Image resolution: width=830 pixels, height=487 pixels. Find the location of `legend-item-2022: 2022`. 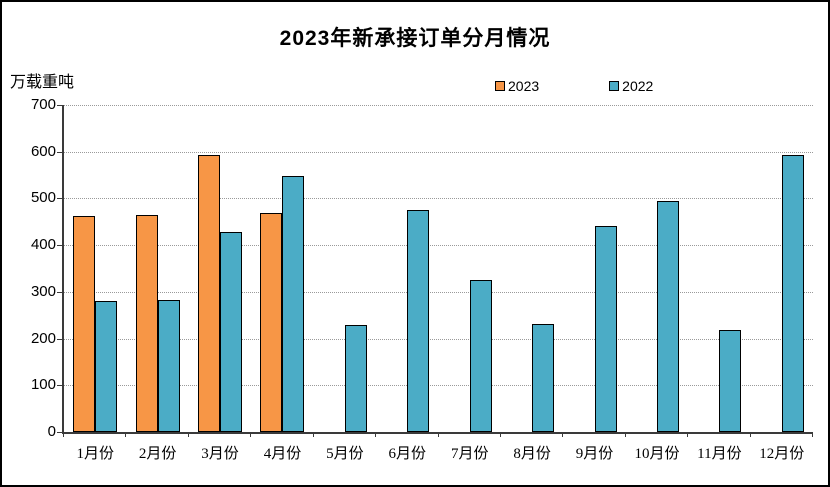

legend-item-2022: 2022 is located at coordinates (631, 86).